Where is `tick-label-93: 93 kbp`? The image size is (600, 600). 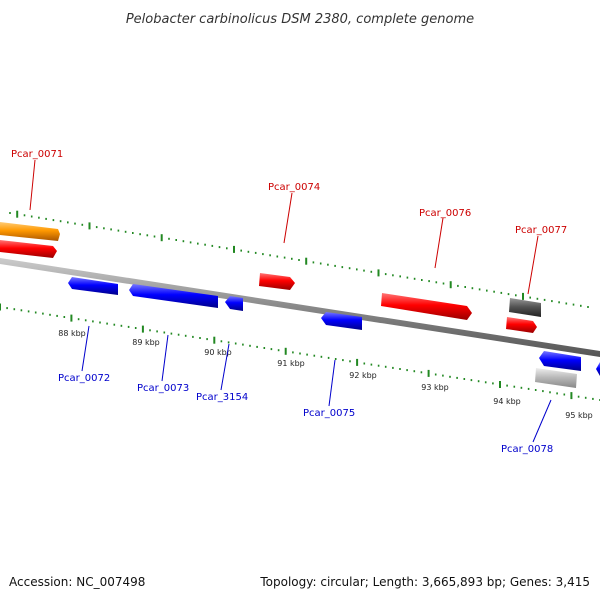
tick-label-93: 93 kbp is located at coordinates (435, 387).